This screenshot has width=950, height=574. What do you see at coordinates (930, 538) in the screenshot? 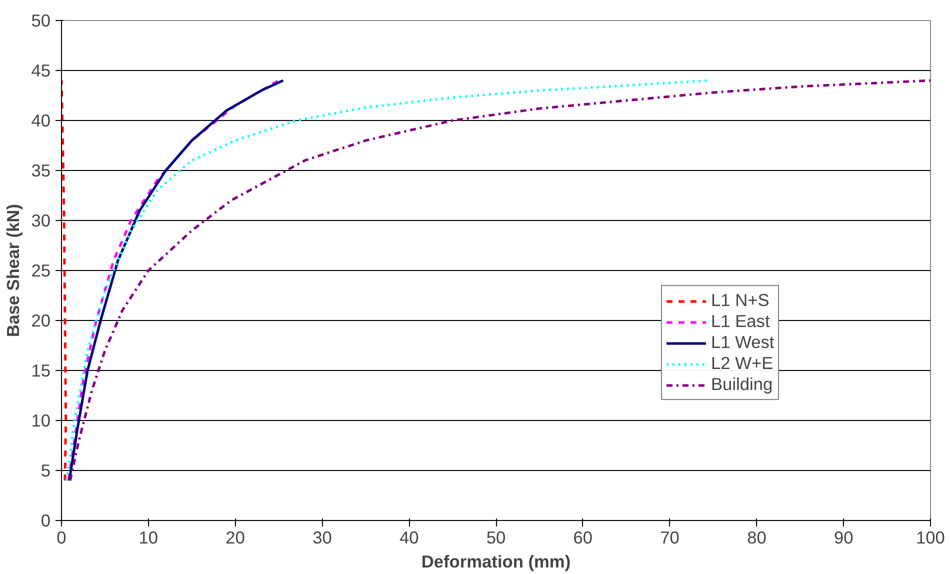
I see `x-tick-label: 100` at bounding box center [930, 538].